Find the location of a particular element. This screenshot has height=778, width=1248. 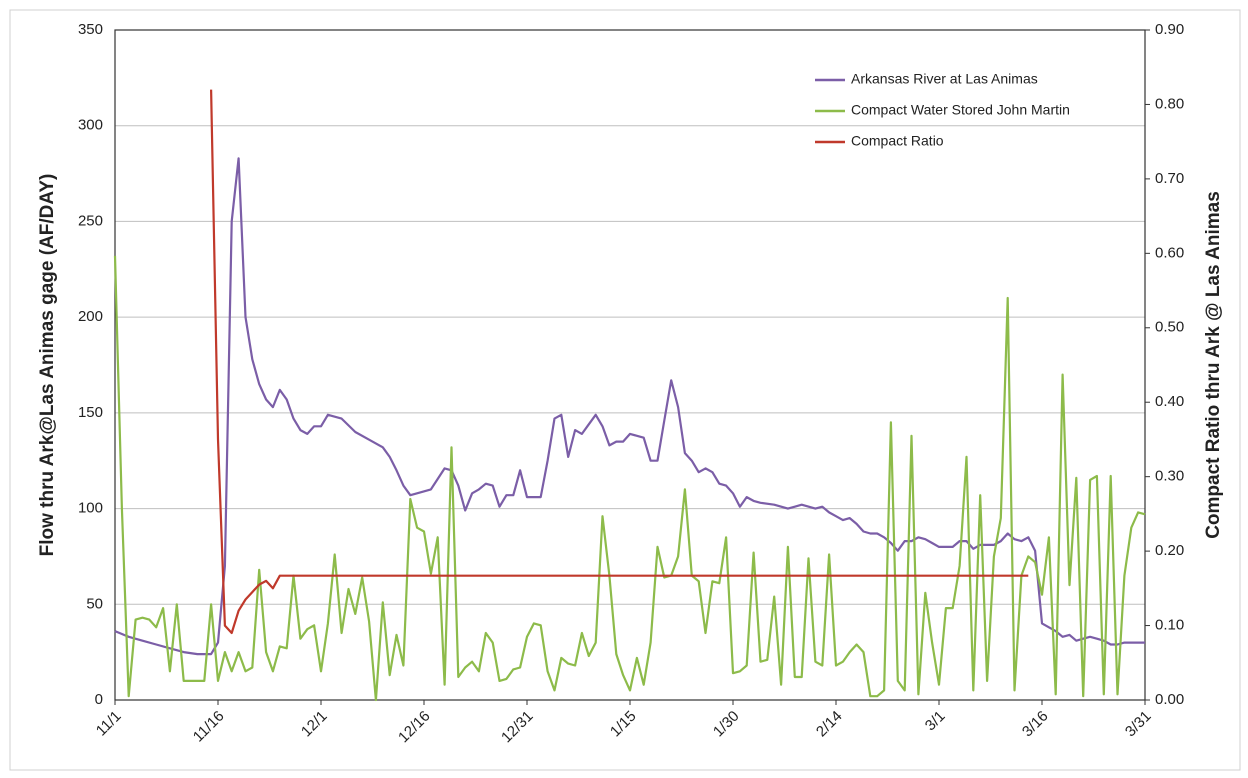

x-tick-label: 1/15 is located at coordinates (623, 724).